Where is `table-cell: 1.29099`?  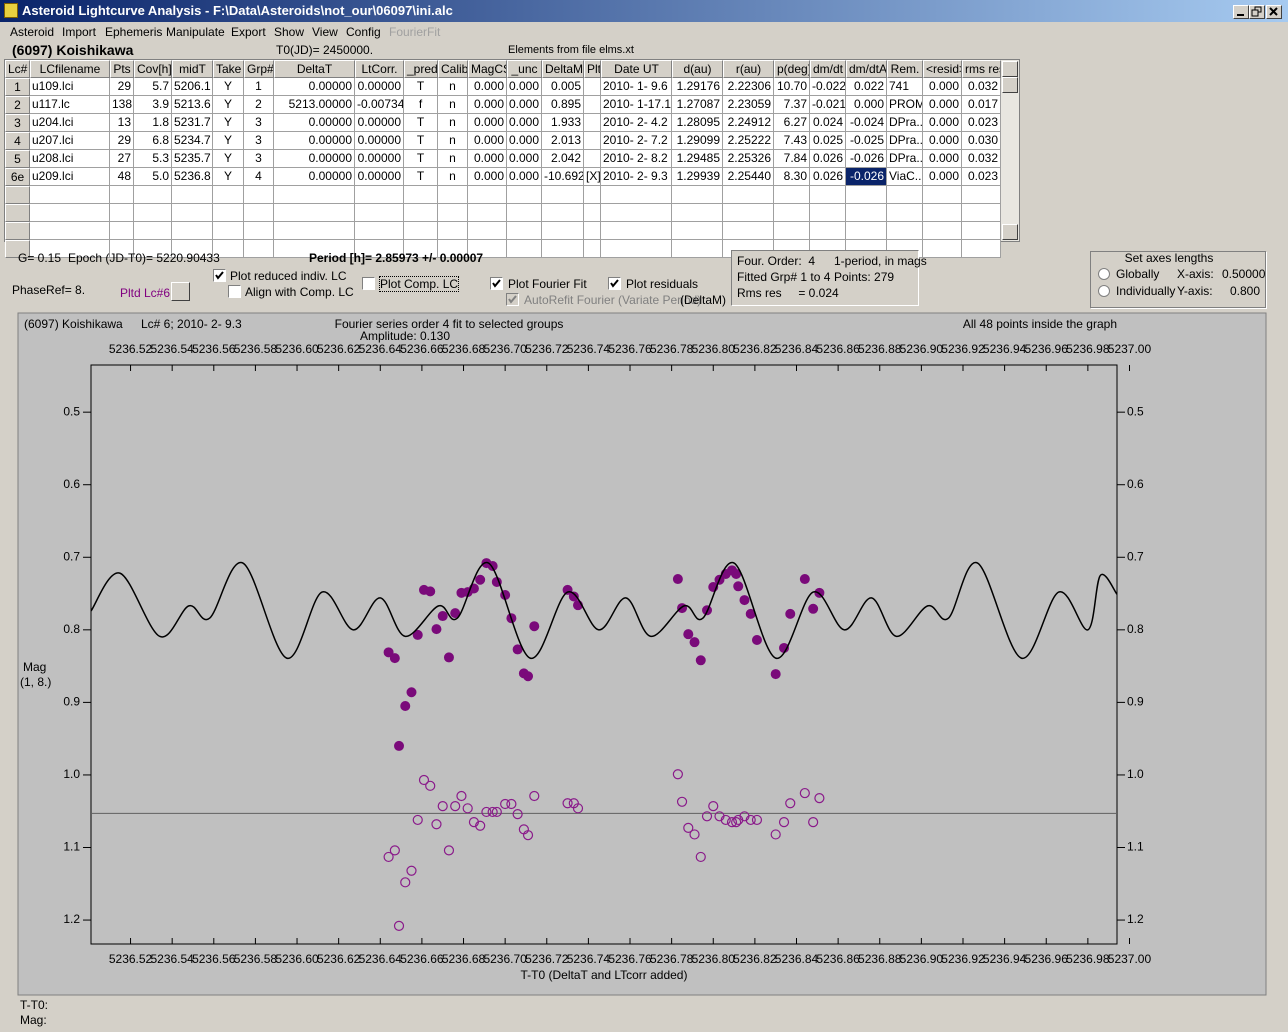
table-cell: 1.29099 is located at coordinates (697, 141).